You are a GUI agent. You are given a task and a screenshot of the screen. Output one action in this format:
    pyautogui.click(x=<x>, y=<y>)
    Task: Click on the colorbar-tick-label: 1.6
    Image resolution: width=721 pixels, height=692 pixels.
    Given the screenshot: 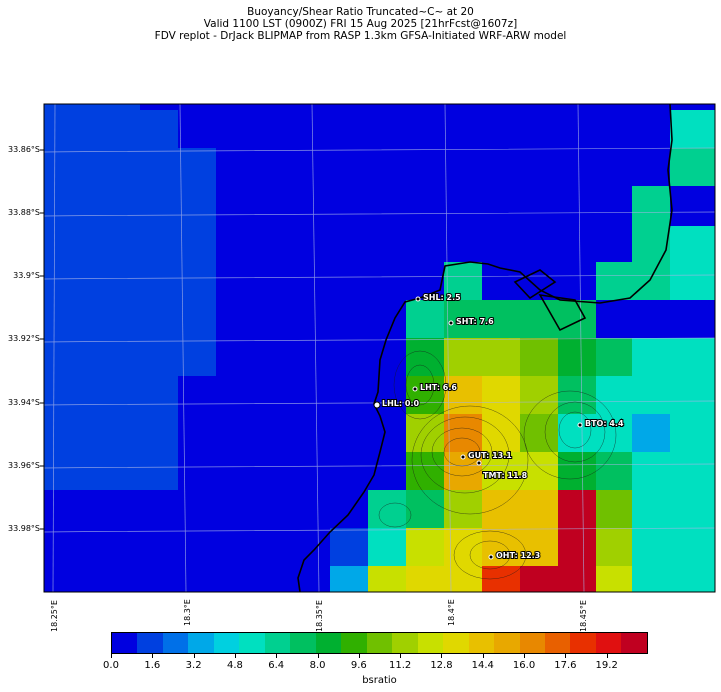 What is the action you would take?
    pyautogui.click(x=152, y=665)
    